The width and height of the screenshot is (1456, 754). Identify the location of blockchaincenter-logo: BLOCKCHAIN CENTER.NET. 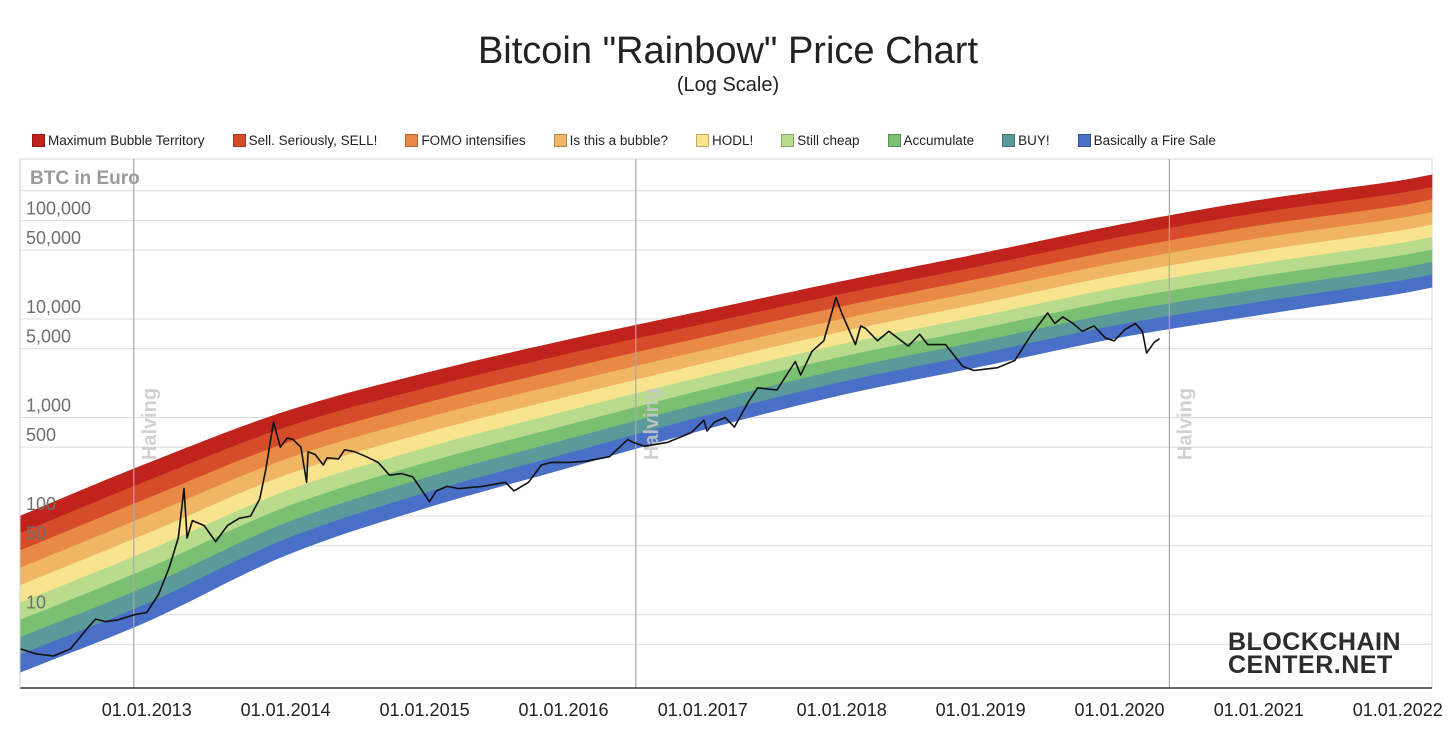
(1315, 653).